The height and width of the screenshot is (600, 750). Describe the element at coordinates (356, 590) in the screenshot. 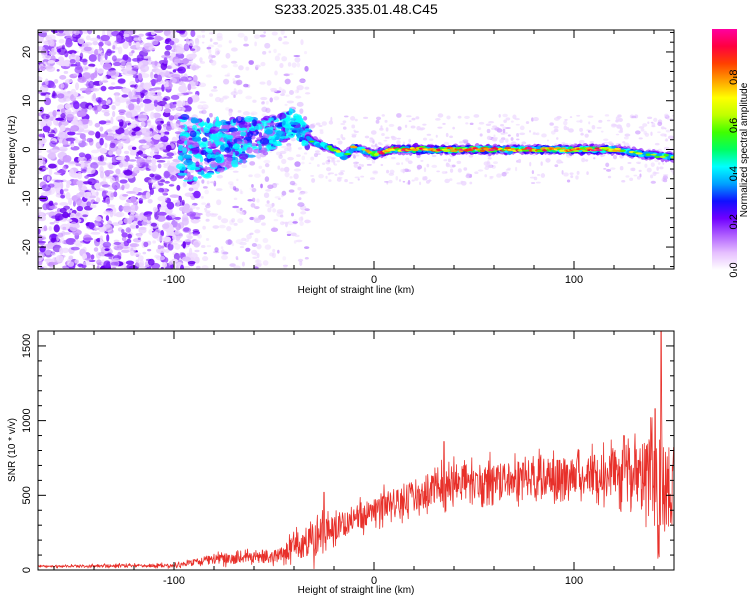

I see `snr-x-label: Height of straight line (km)` at that location.